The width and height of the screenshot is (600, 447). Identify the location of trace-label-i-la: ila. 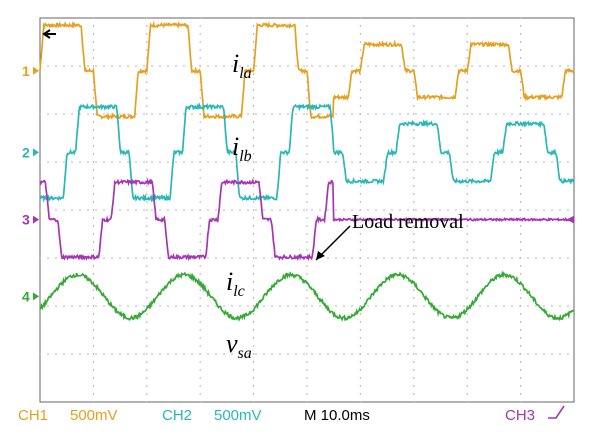
(242, 65).